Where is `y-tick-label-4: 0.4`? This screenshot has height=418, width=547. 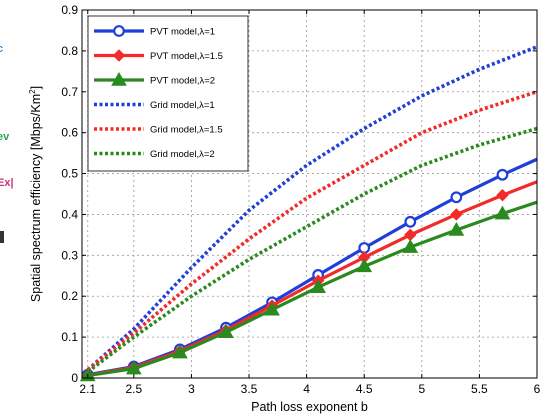 y-tick-label-4: 0.4 is located at coordinates (69, 214).